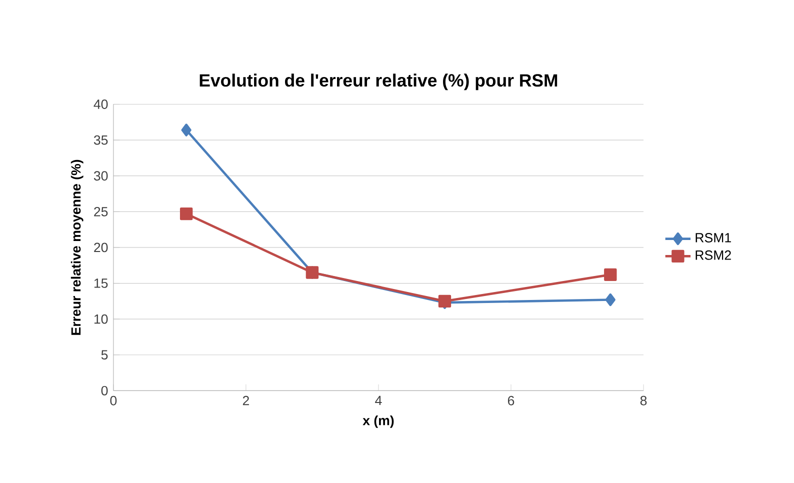 The width and height of the screenshot is (794, 483). What do you see at coordinates (101, 283) in the screenshot?
I see `y-tick-label: 15` at bounding box center [101, 283].